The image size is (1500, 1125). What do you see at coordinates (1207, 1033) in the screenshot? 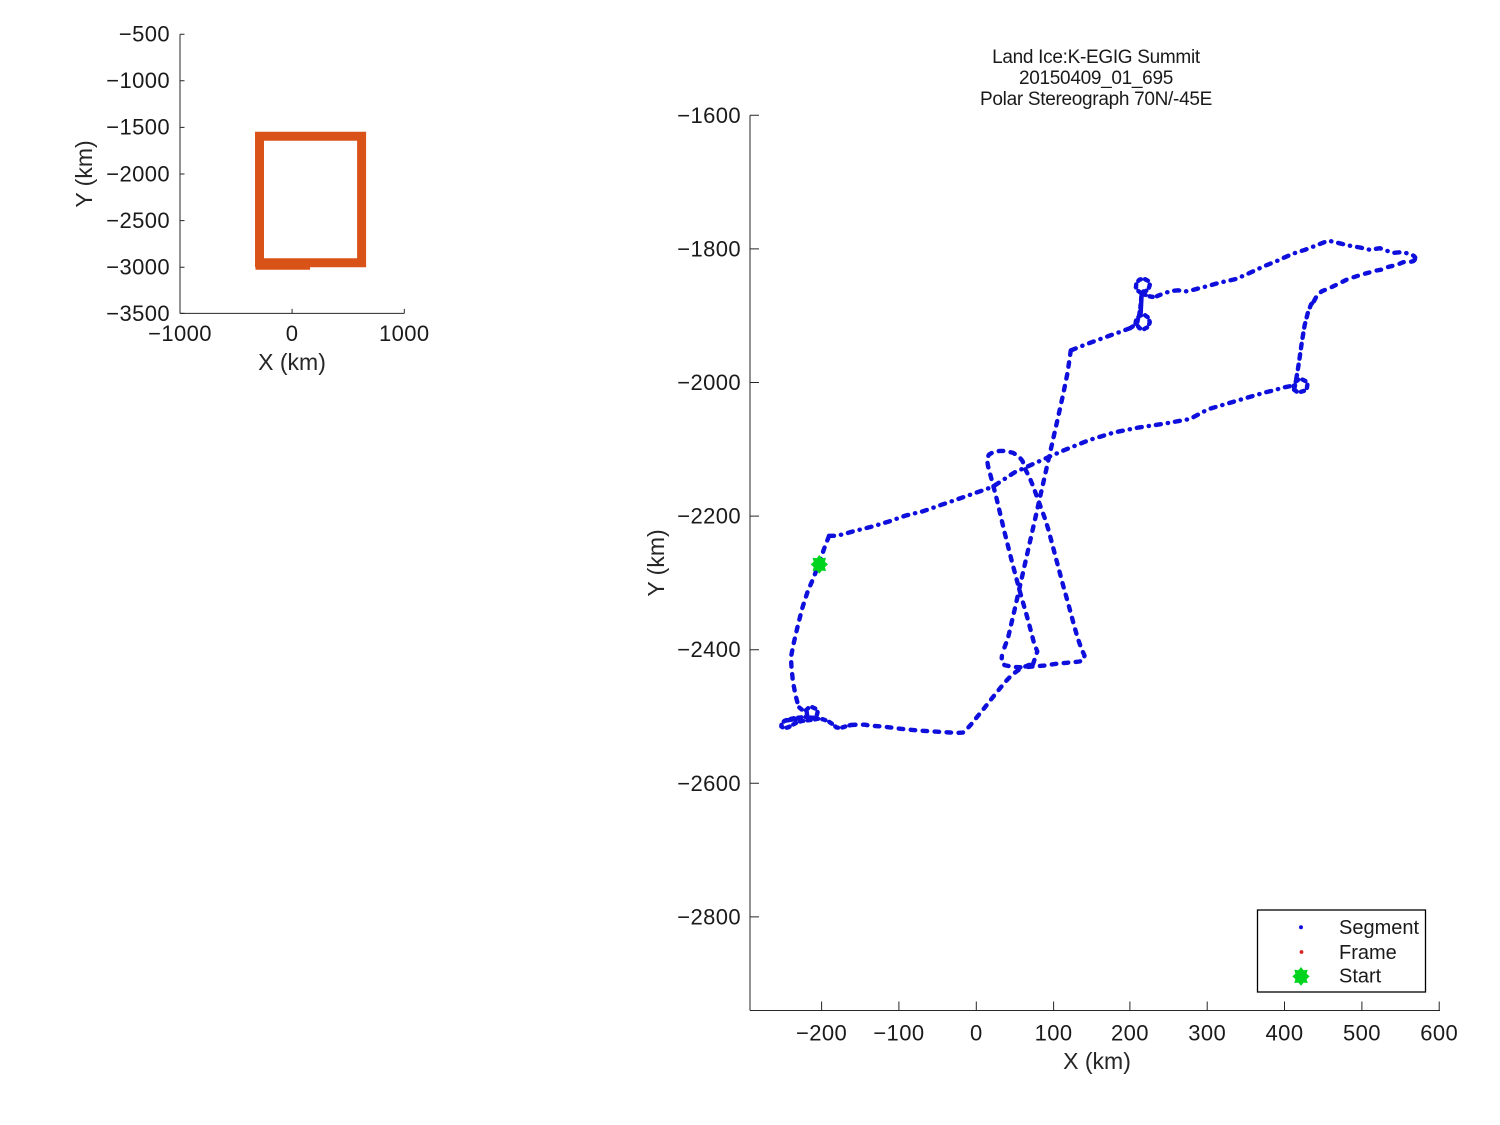
I see `svg-text: 300` at bounding box center [1207, 1033].